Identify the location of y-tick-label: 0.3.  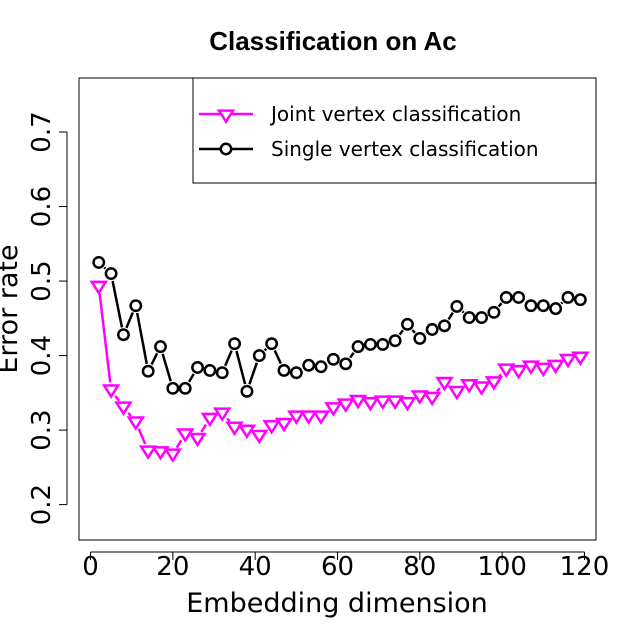
(42, 429).